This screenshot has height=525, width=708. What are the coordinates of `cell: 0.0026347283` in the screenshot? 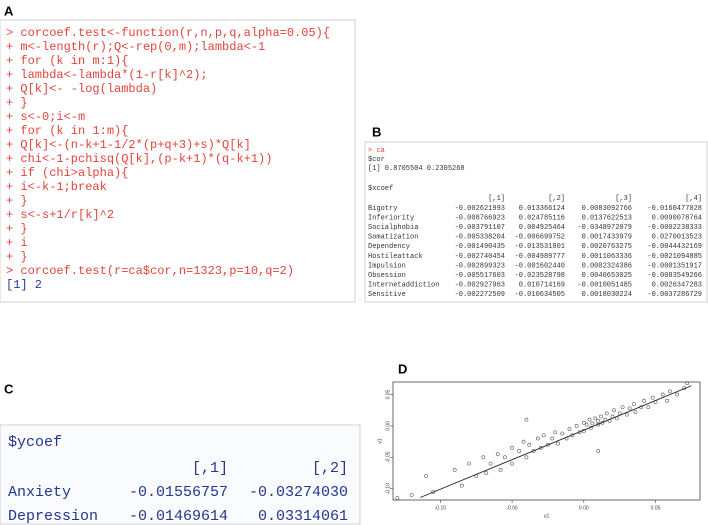 It's located at (677, 286).